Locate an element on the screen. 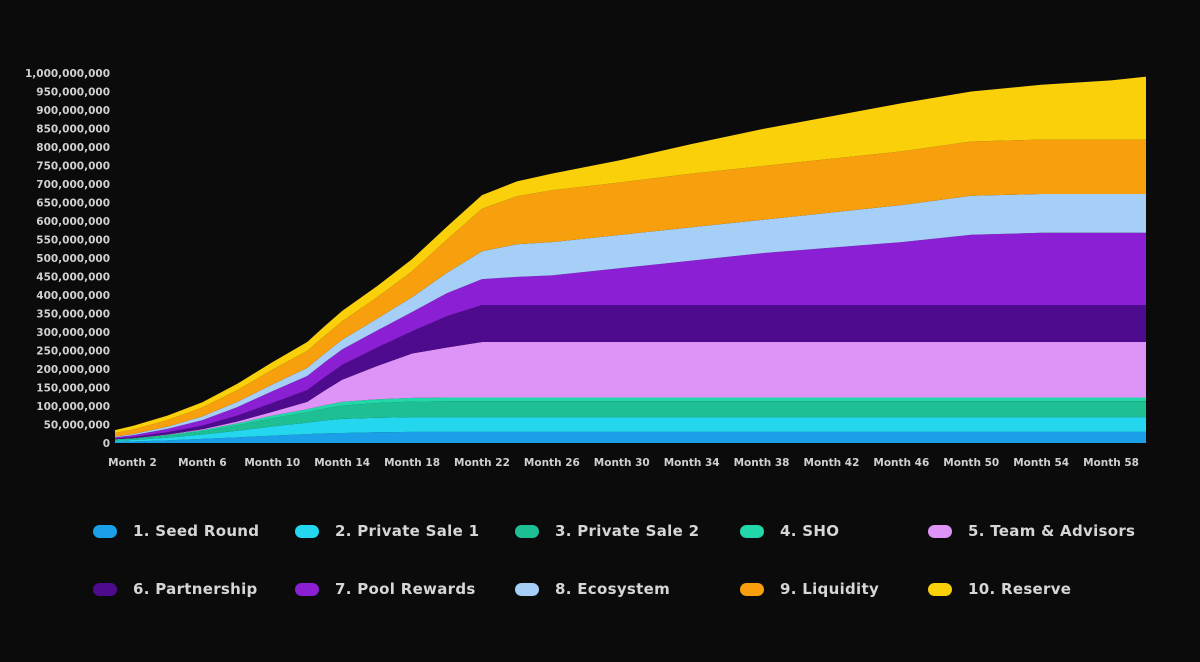 The height and width of the screenshot is (662, 1200). y-tick-label: 100,000,000 is located at coordinates (73, 407).